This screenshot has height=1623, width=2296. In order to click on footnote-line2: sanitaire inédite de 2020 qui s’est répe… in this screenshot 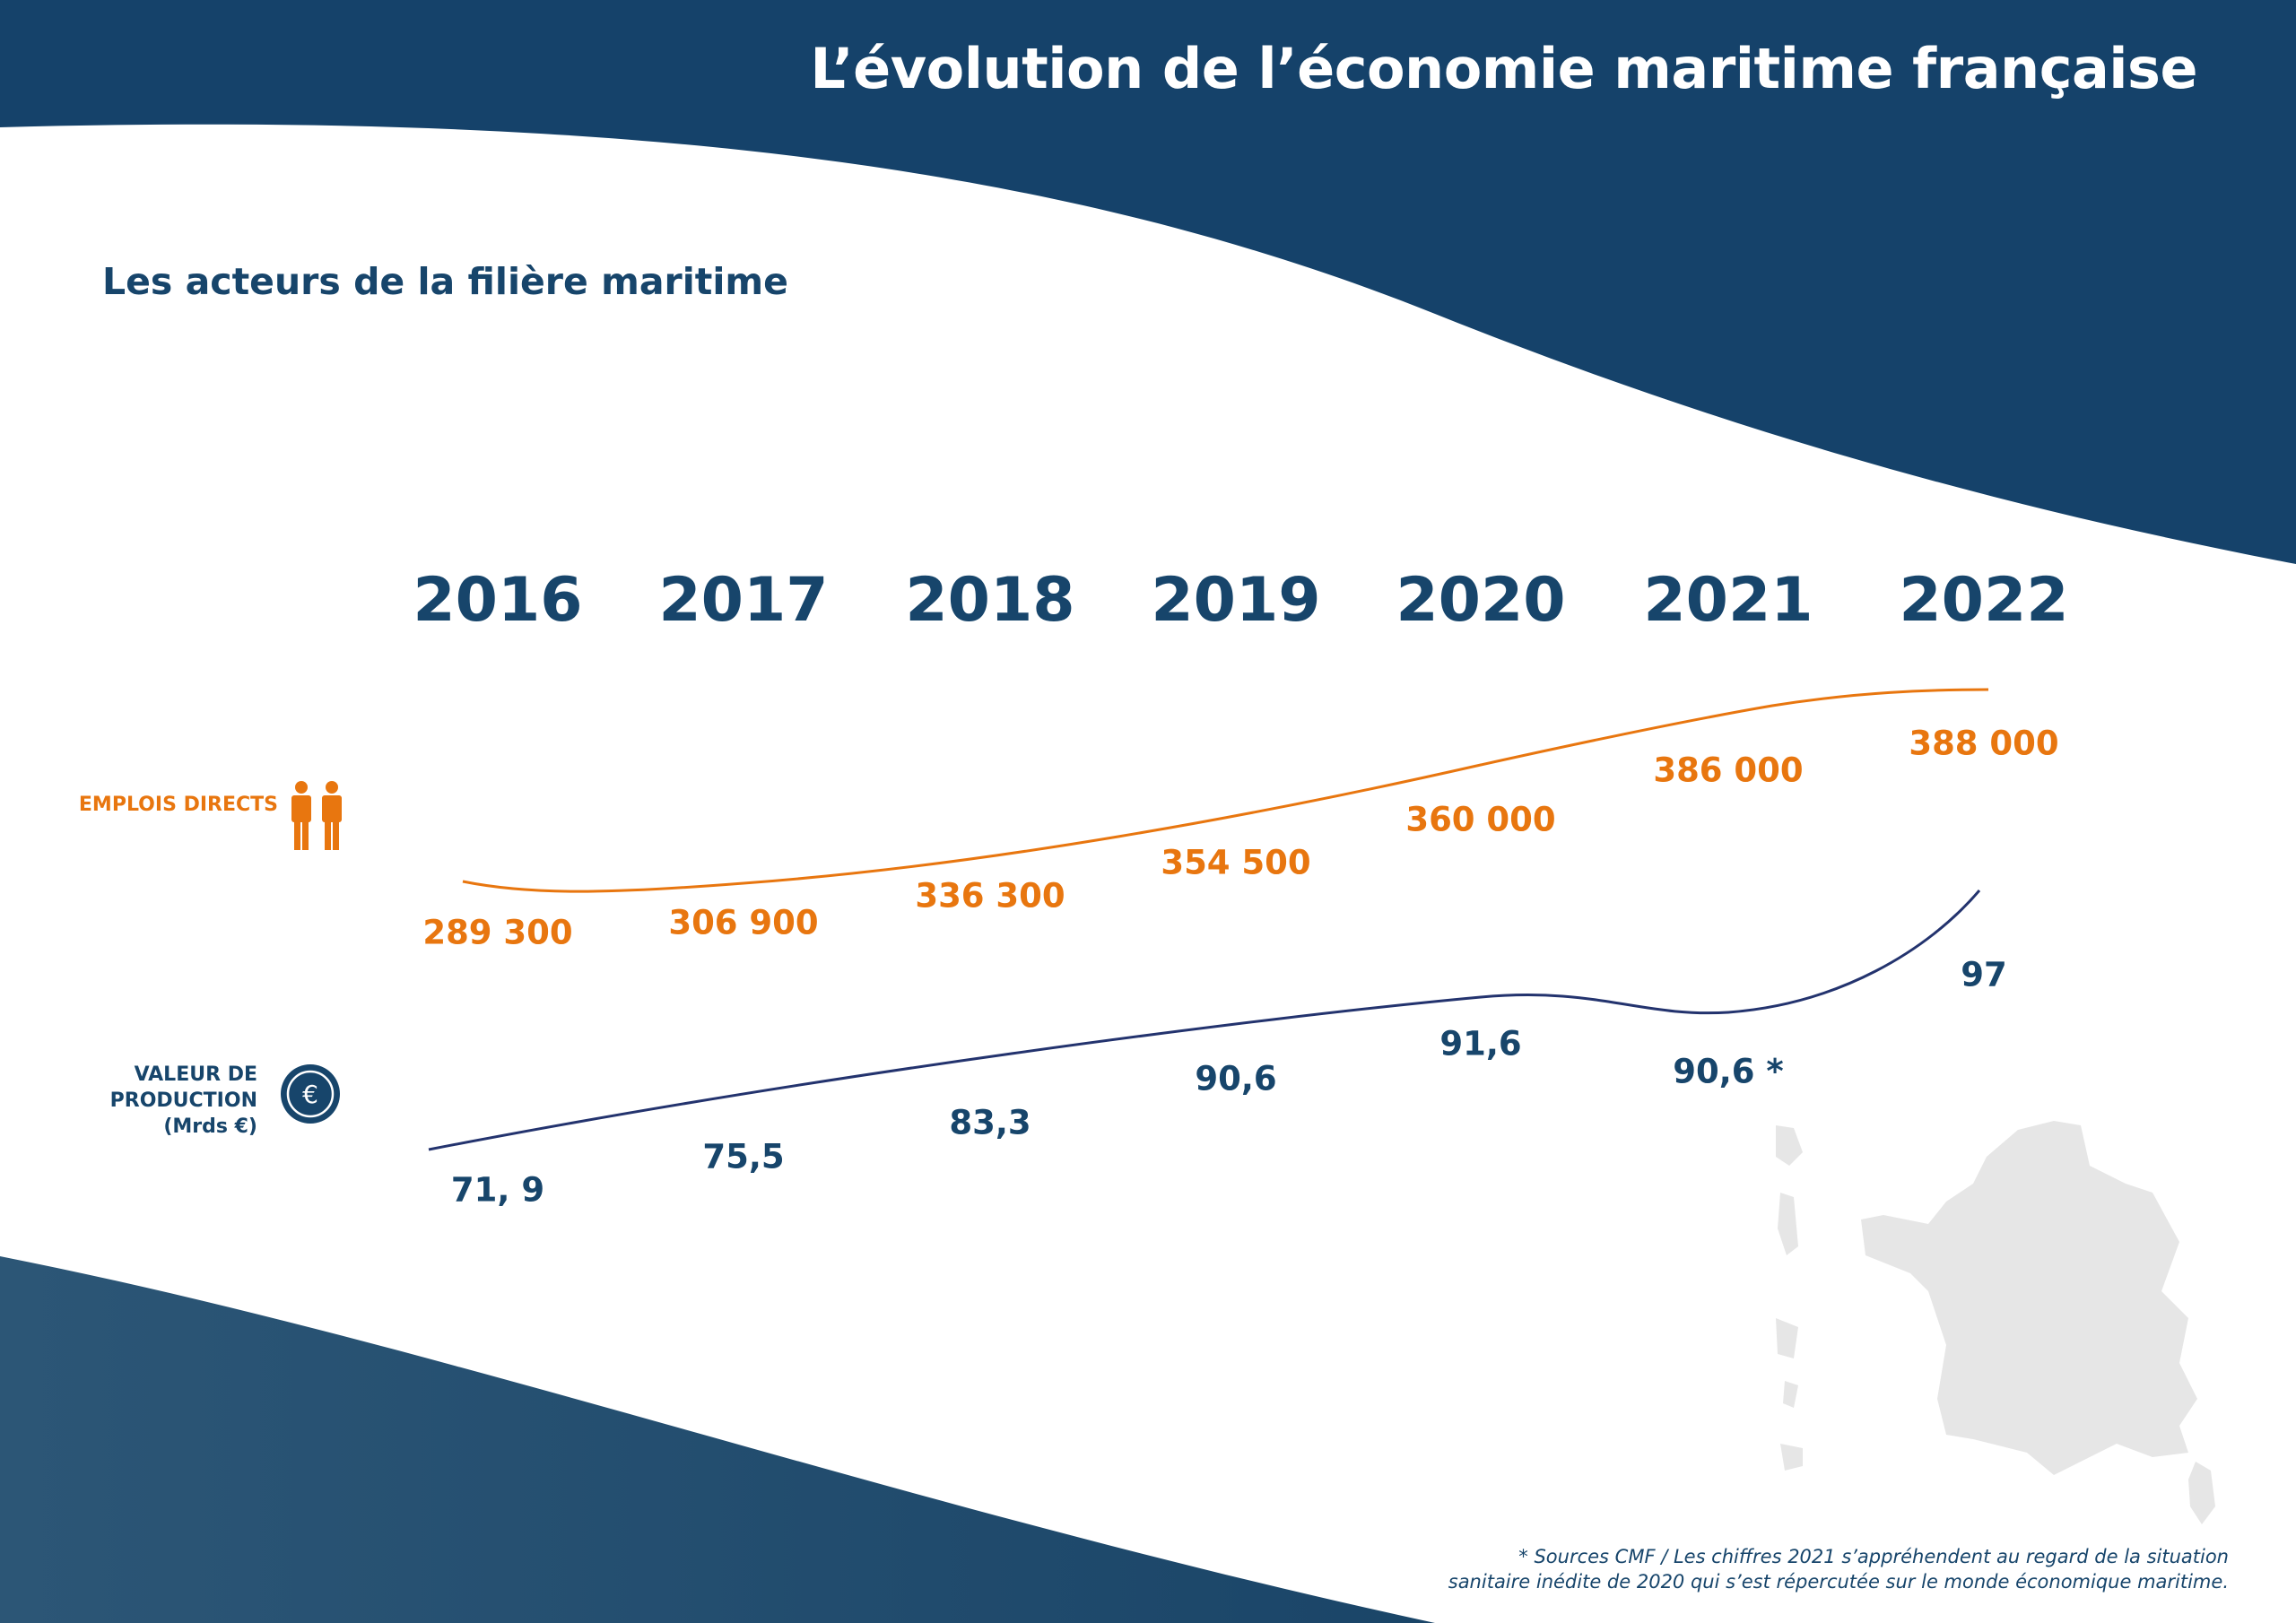, I will do `click(1838, 1582)`.